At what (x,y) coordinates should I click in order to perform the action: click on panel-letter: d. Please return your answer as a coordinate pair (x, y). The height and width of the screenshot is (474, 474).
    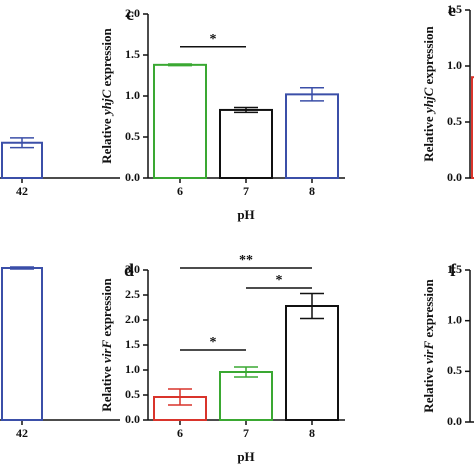
    Looking at the image, I should click on (129, 270).